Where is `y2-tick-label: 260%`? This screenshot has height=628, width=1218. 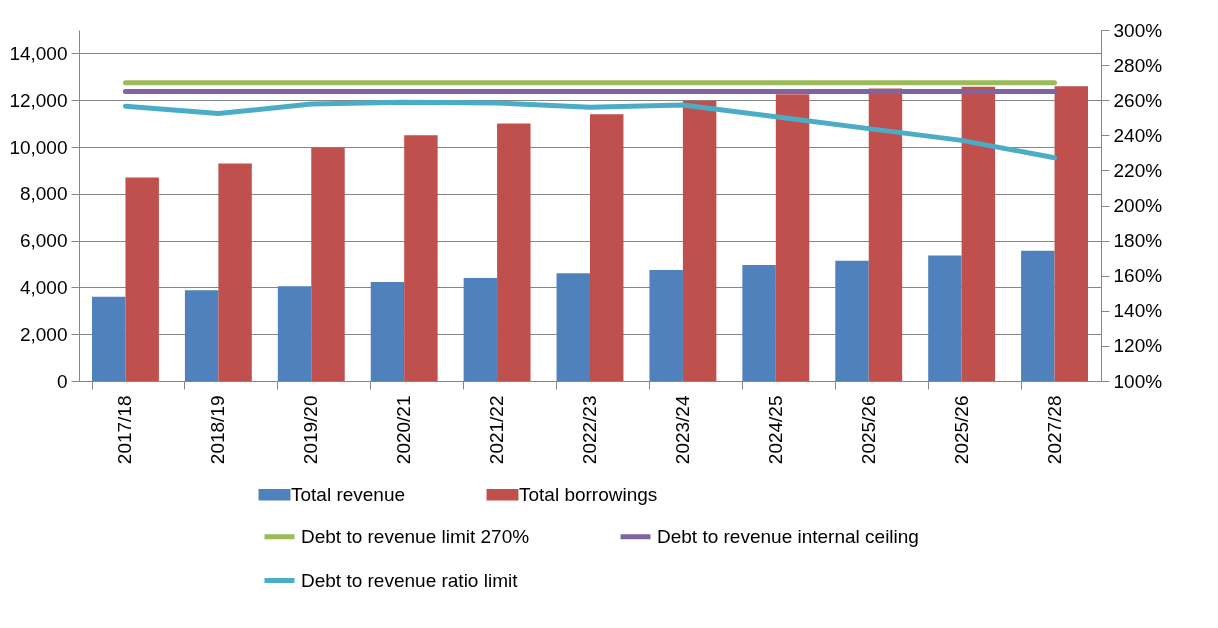
y2-tick-label: 260% is located at coordinates (1138, 100).